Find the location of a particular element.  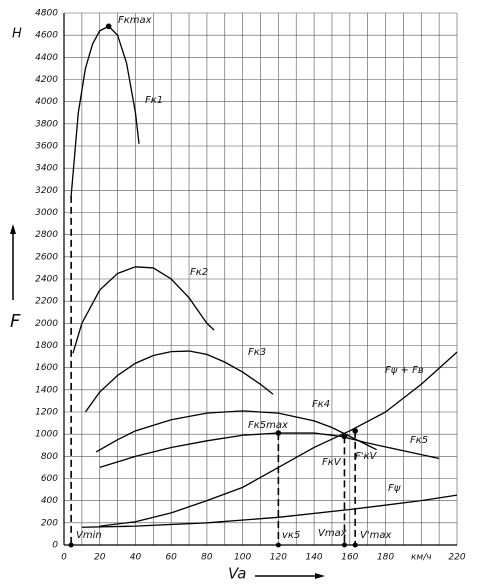

axis-point-label: V'max is located at coordinates (375, 535).